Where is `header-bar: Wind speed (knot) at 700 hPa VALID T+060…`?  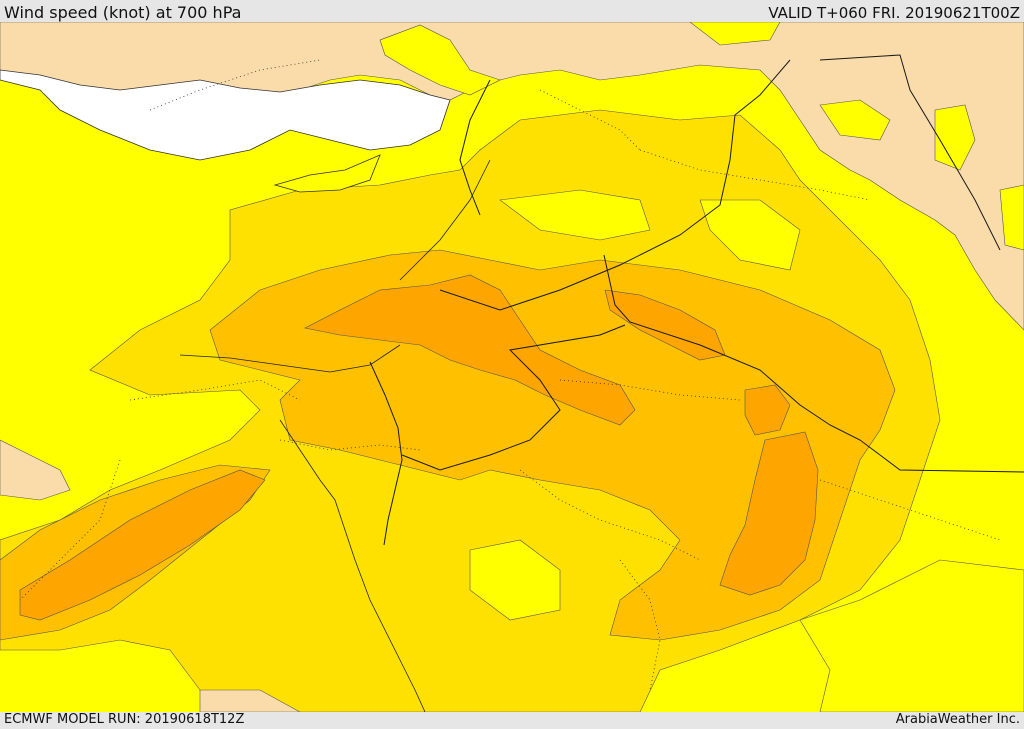
header-bar: Wind speed (knot) at 700 hPa VALID T+060… is located at coordinates (512, 11).